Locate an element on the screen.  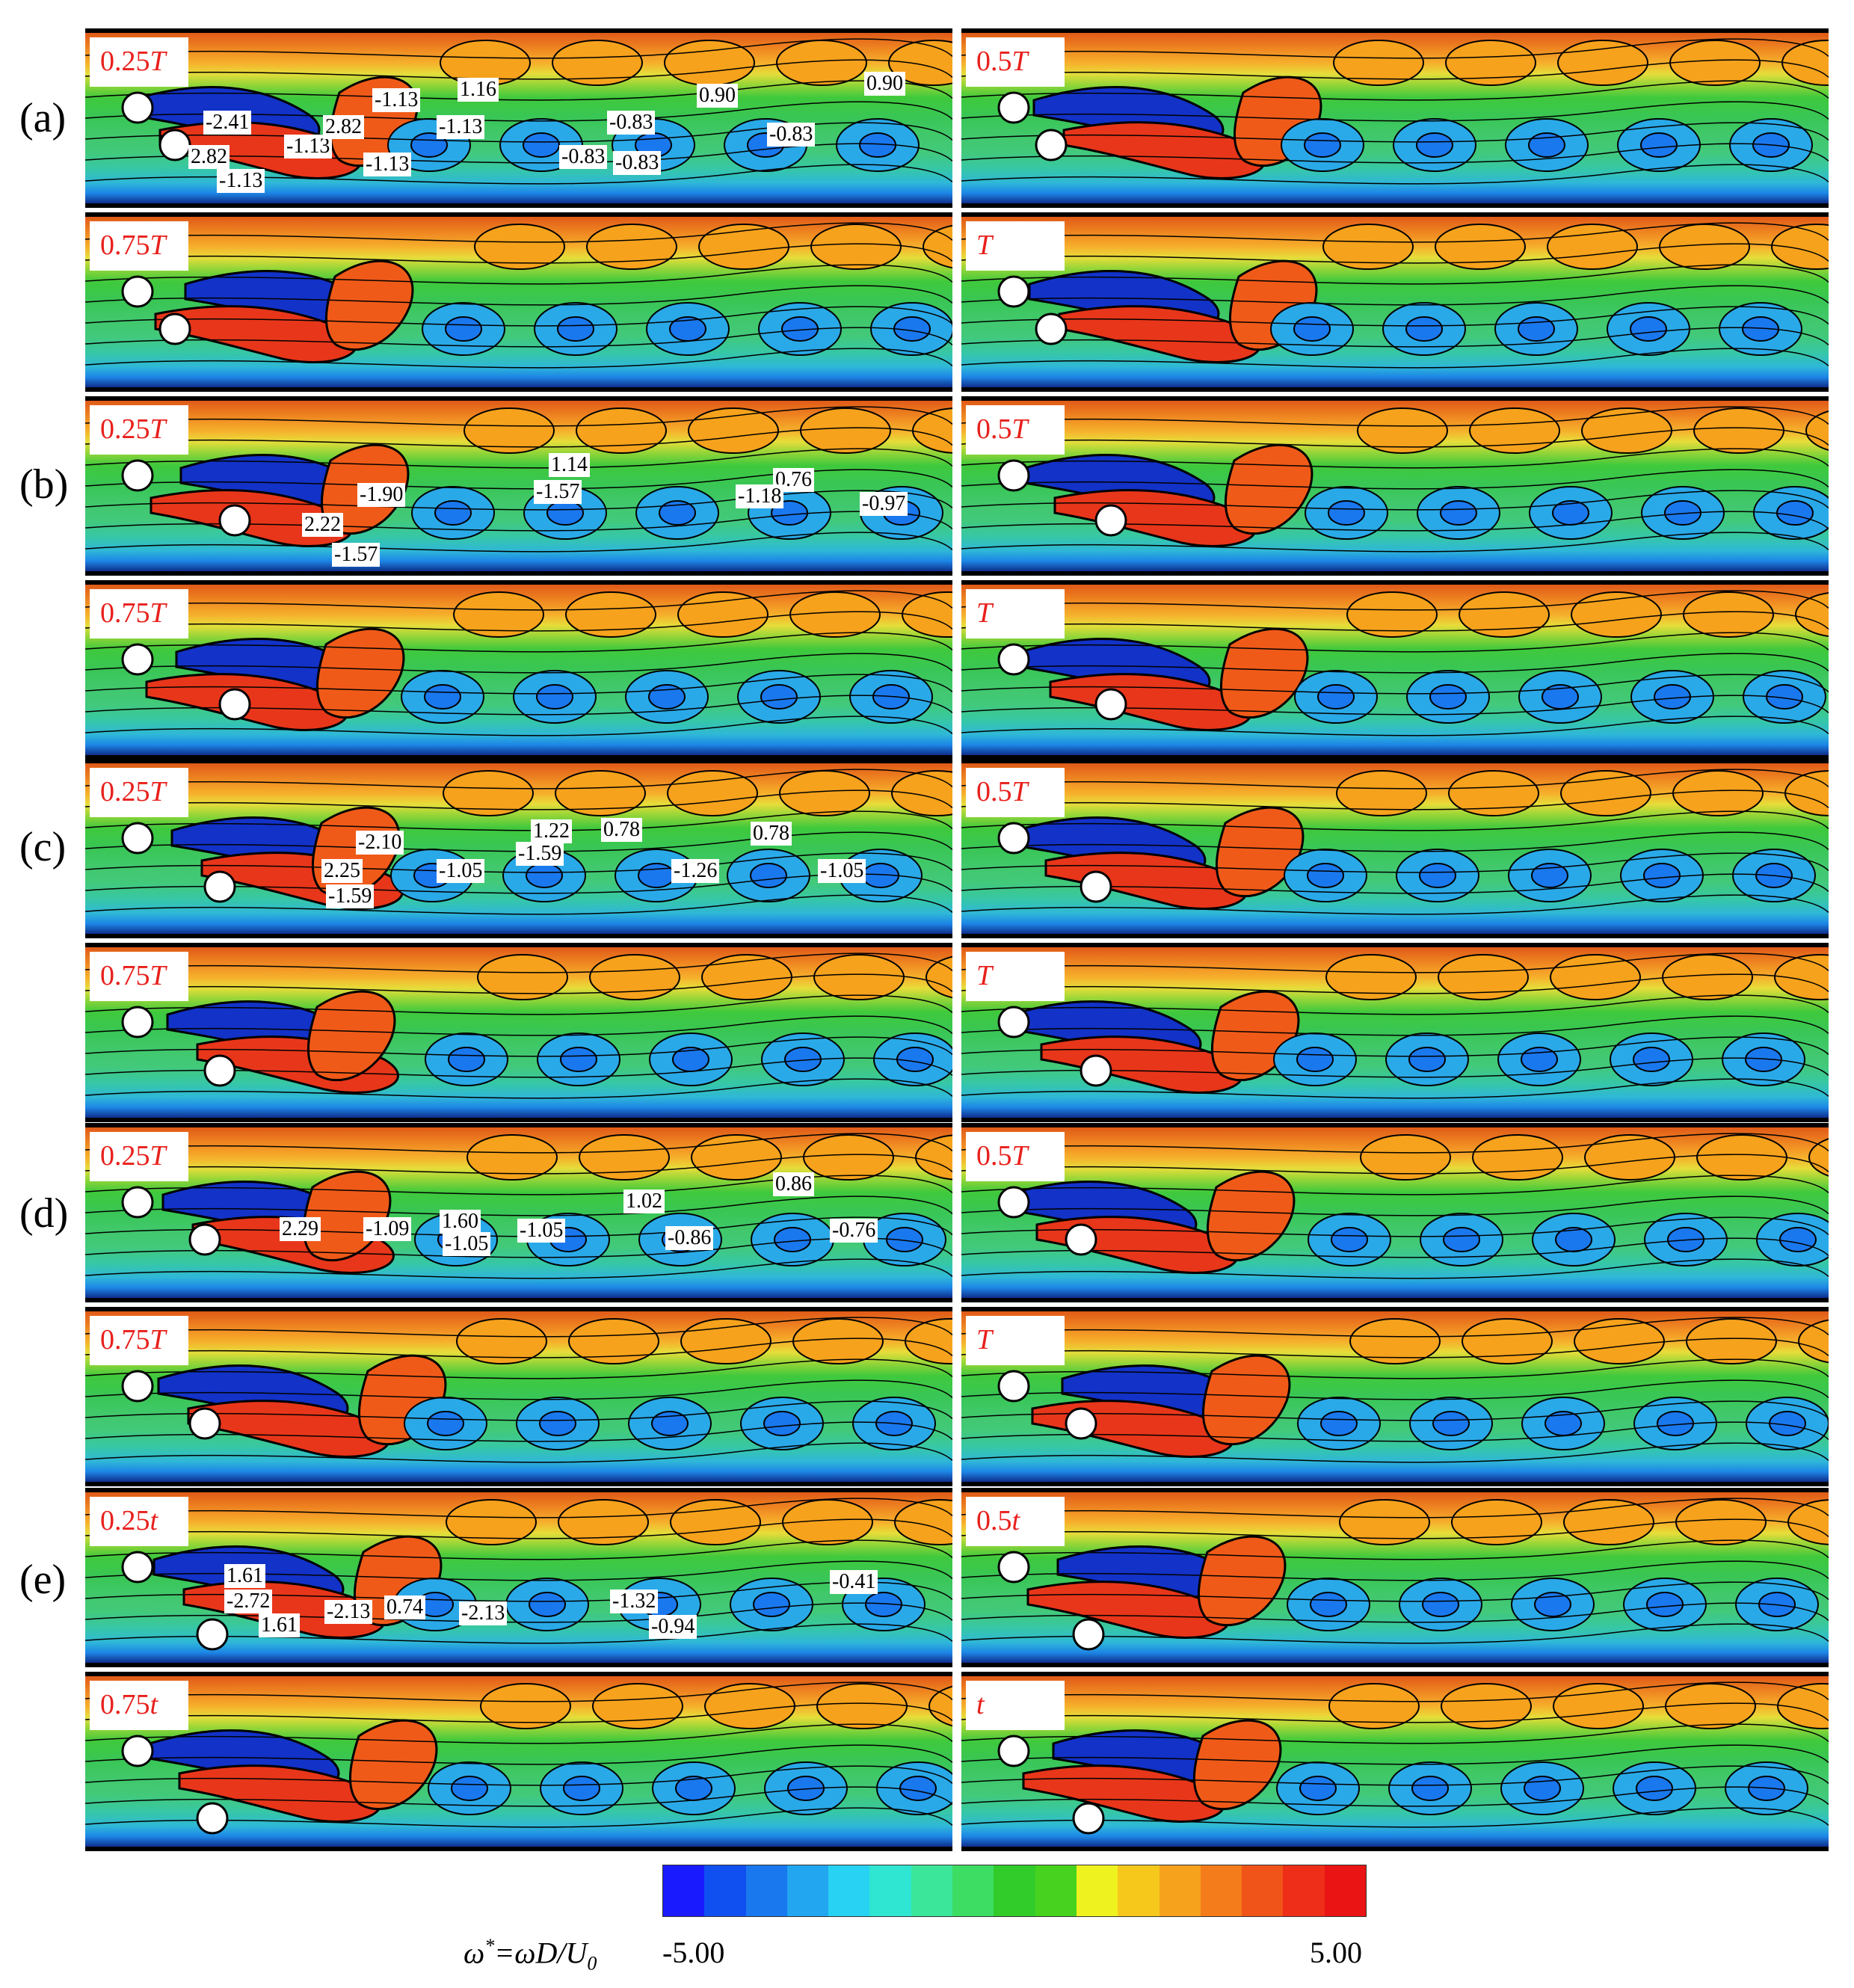
time-tag: 0.5t is located at coordinates (1015, 1522).